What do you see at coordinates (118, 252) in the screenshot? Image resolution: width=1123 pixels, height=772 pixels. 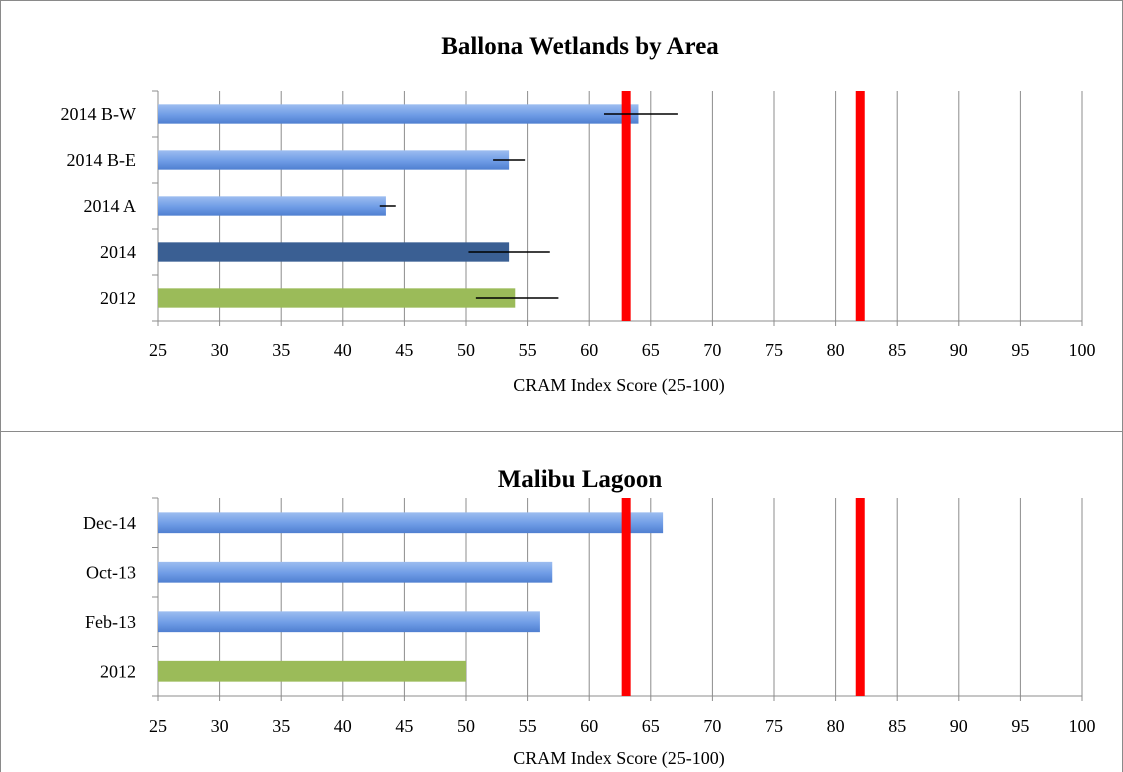 I see `y-category-label: 2014` at bounding box center [118, 252].